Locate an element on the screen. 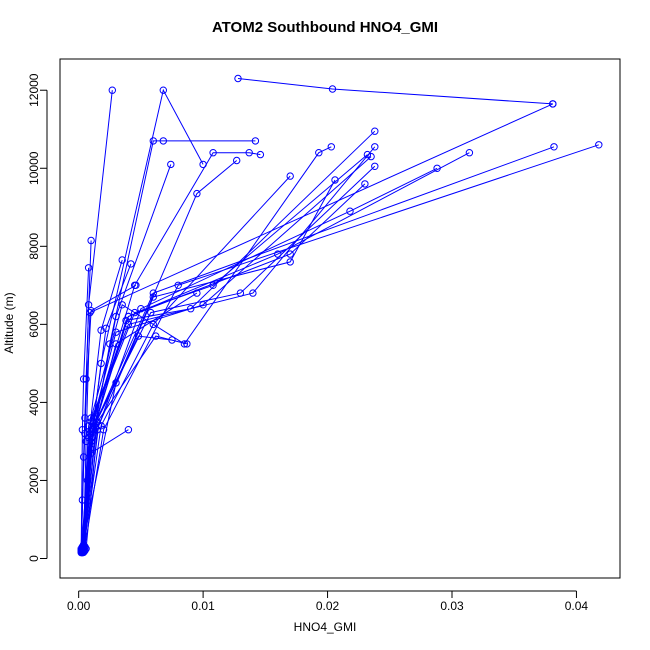 The width and height of the screenshot is (650, 650). y-tick-label: 8000 is located at coordinates (34, 246).